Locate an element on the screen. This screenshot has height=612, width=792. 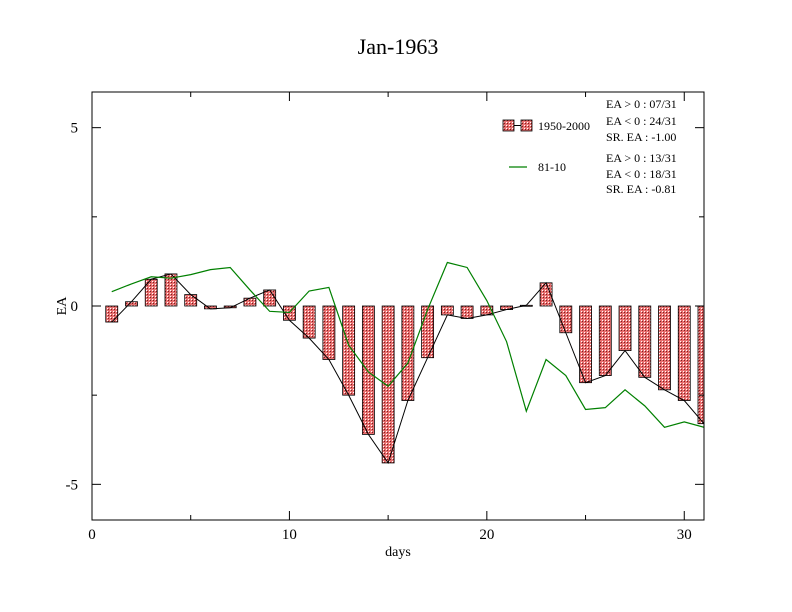
stat-1950-sr-ea: SR. EA : -1.00 is located at coordinates (641, 137).